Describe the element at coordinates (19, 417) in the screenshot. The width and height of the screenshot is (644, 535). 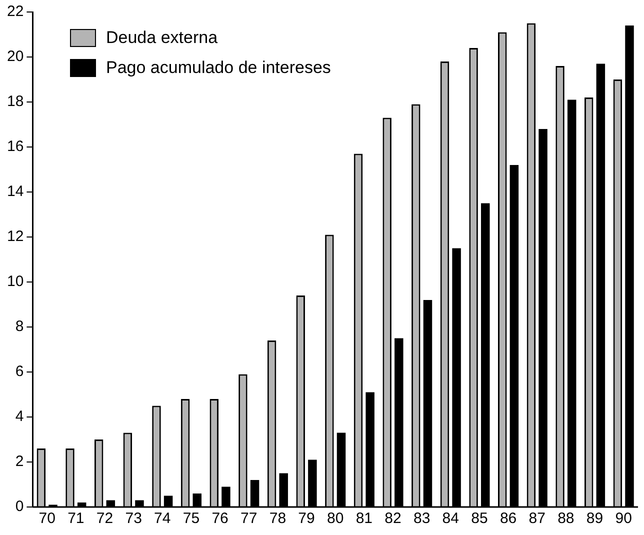
I see `y-tick-label: 4` at that location.